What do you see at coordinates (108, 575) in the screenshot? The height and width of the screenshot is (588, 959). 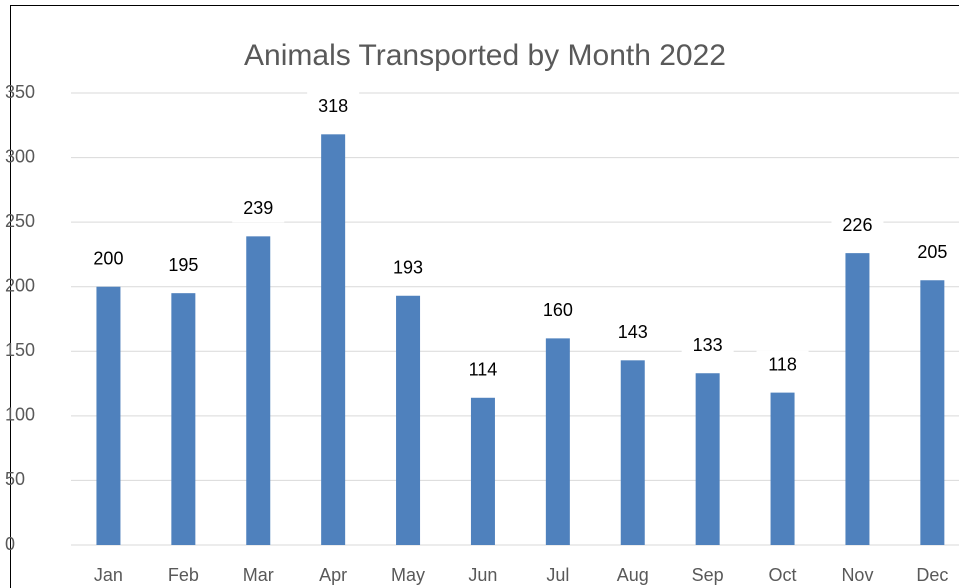 I see `x-tick-label: Jan` at bounding box center [108, 575].